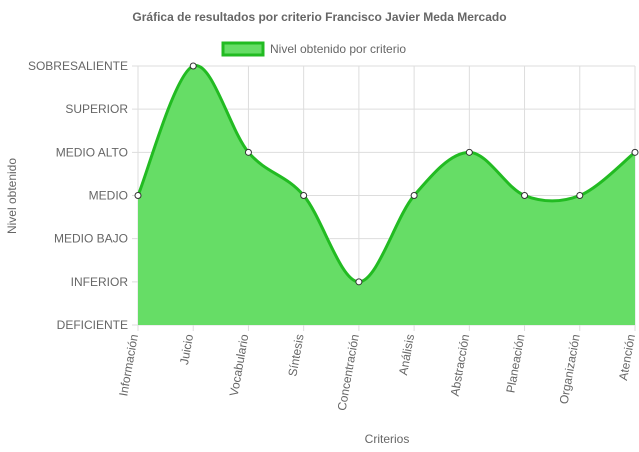  Describe the element at coordinates (92, 325) in the screenshot. I see `y-tick-label: DEFICIENTE` at that location.